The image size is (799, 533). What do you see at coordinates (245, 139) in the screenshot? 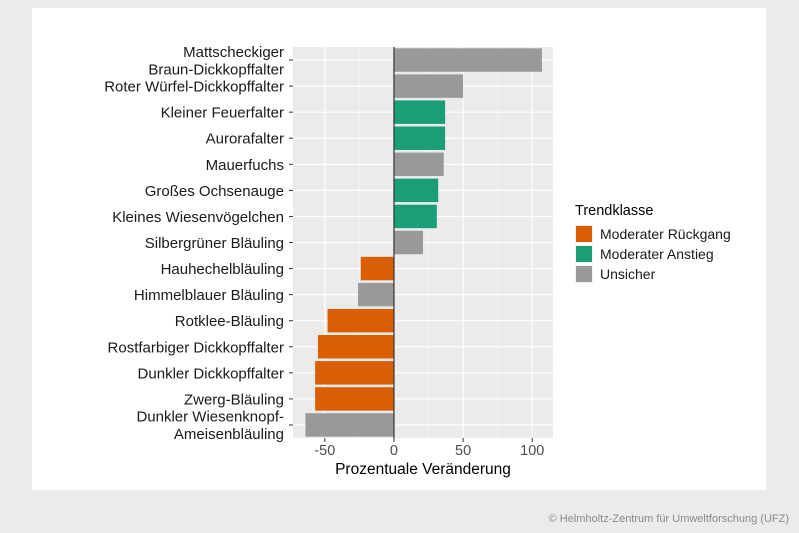
I see `category-label: Aurorafalter` at bounding box center [245, 139].